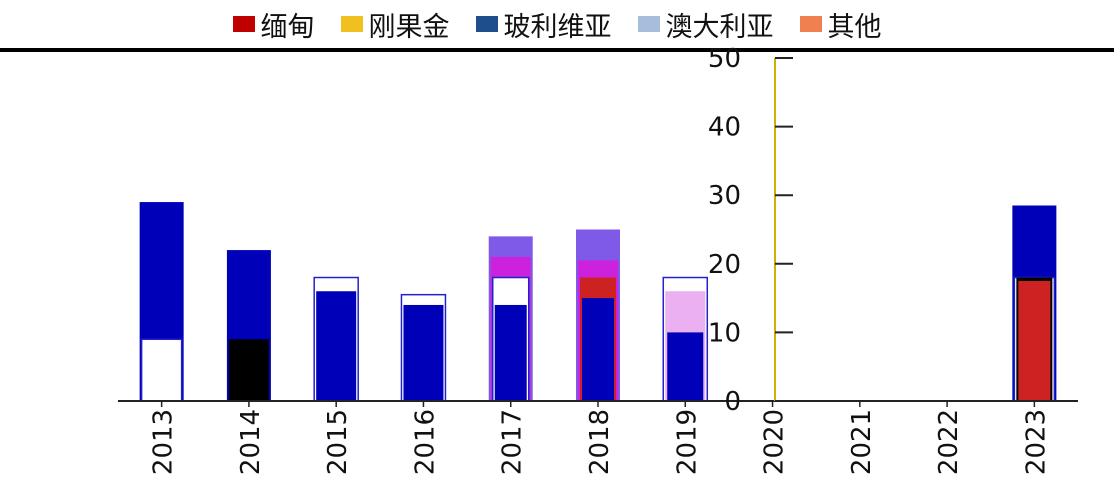 The image size is (1114, 489). I want to click on x-tick-label: 2023, so click(1036, 442).